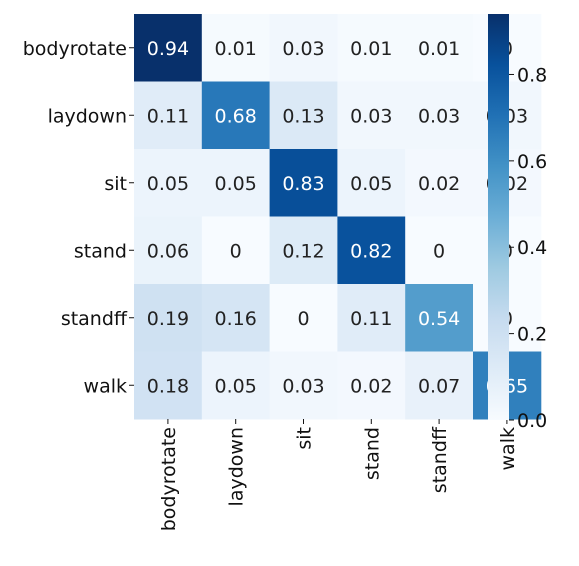 The height and width of the screenshot is (566, 579). Describe the element at coordinates (440, 459) in the screenshot. I see `column-tick-label: standff` at that location.